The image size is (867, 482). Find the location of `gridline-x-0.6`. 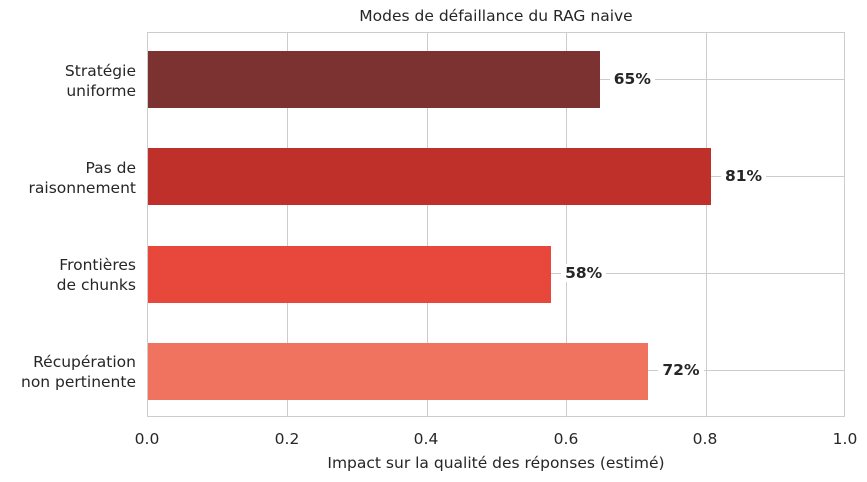

gridline-x-0.6 is located at coordinates (567, 224).